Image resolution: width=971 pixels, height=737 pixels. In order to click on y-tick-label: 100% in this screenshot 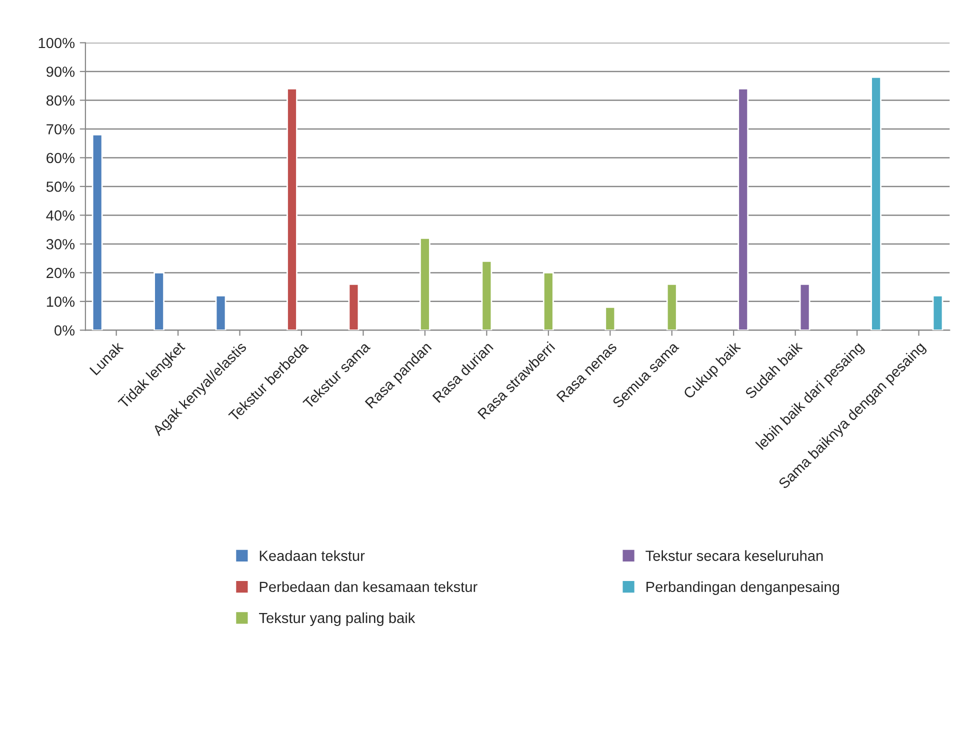, I will do `click(56, 43)`.